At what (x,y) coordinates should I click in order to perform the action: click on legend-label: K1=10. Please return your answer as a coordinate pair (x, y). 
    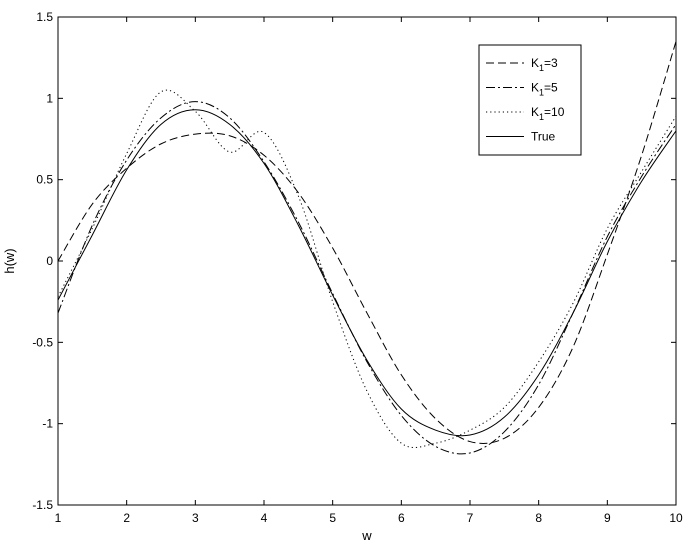
    Looking at the image, I should click on (548, 113).